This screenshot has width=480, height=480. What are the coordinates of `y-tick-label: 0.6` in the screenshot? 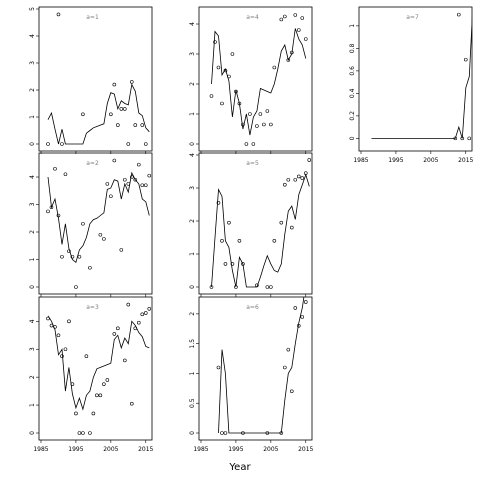 It's located at (352, 71).